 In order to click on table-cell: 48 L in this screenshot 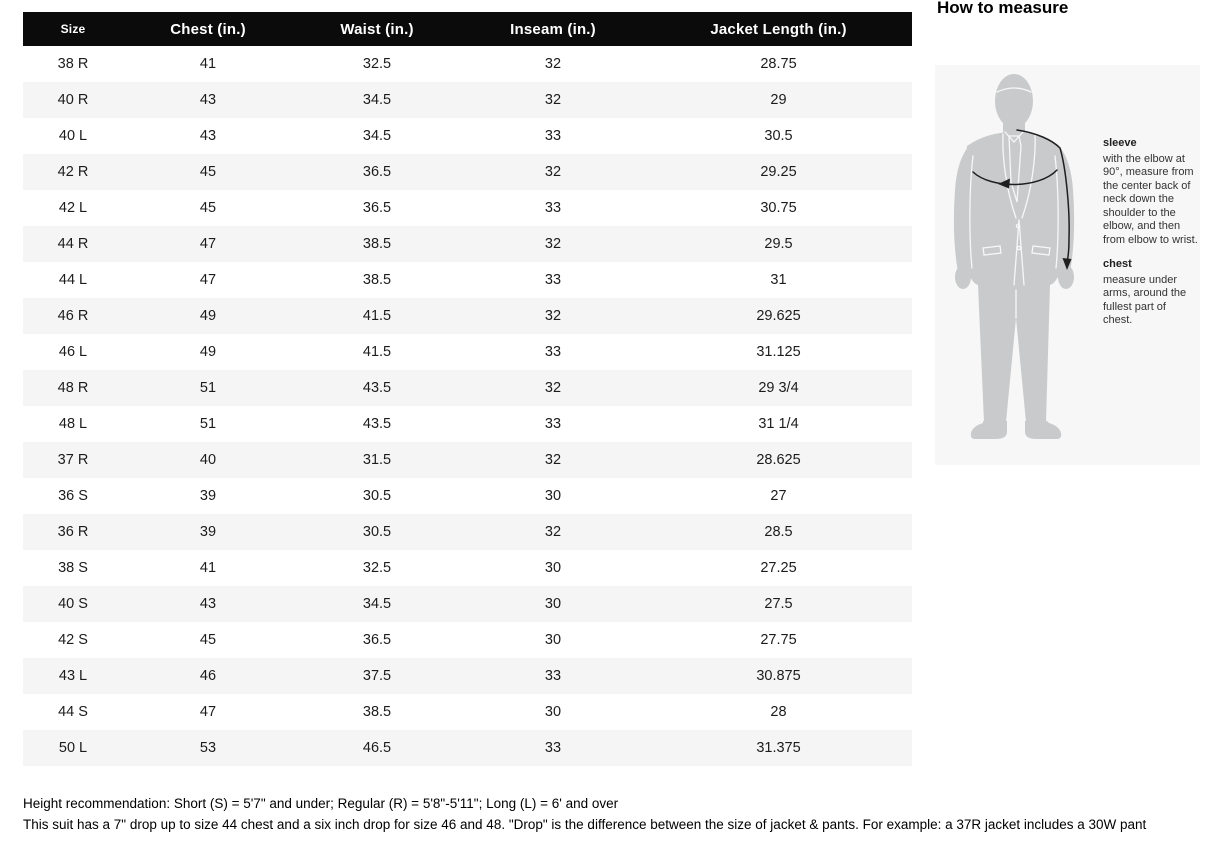, I will do `click(73, 424)`.